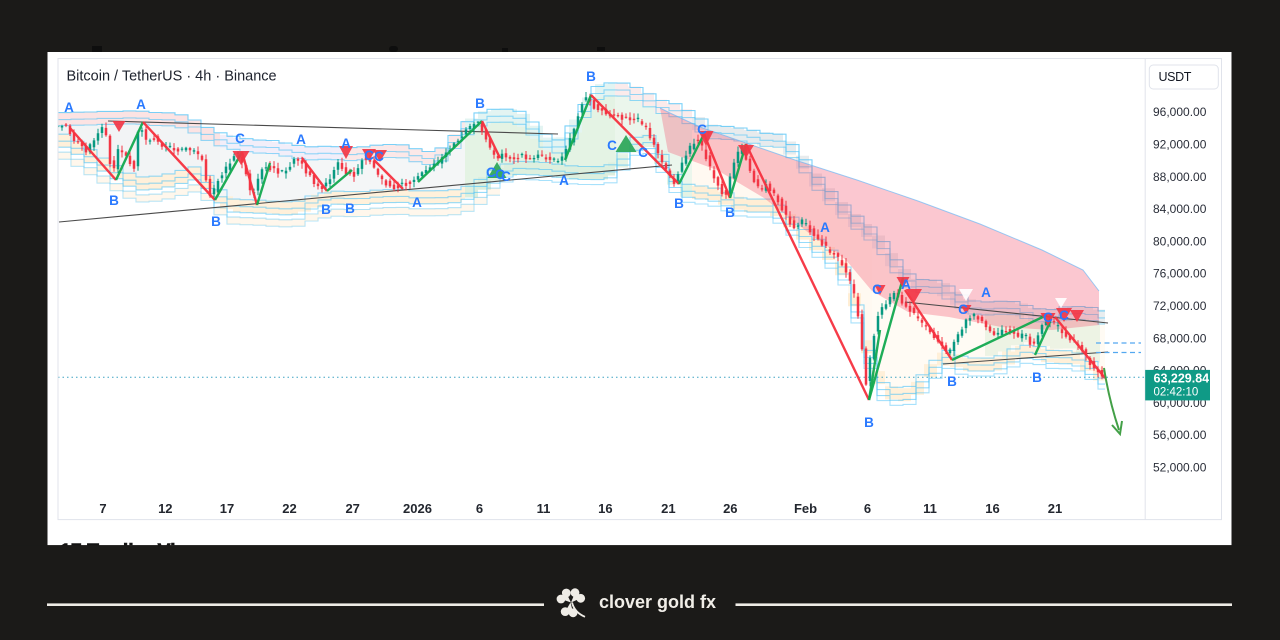 The width and height of the screenshot is (1280, 640). I want to click on svg-text: 56,000.00, so click(1180, 435).